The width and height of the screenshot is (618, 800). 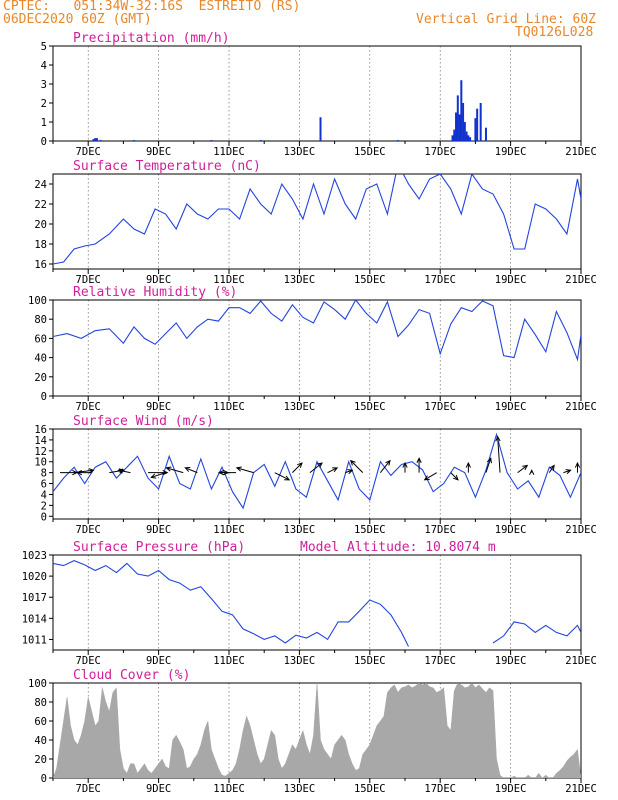 What do you see at coordinates (44, 517) in the screenshot?
I see `wind-y-tick-label: 0` at bounding box center [44, 517].